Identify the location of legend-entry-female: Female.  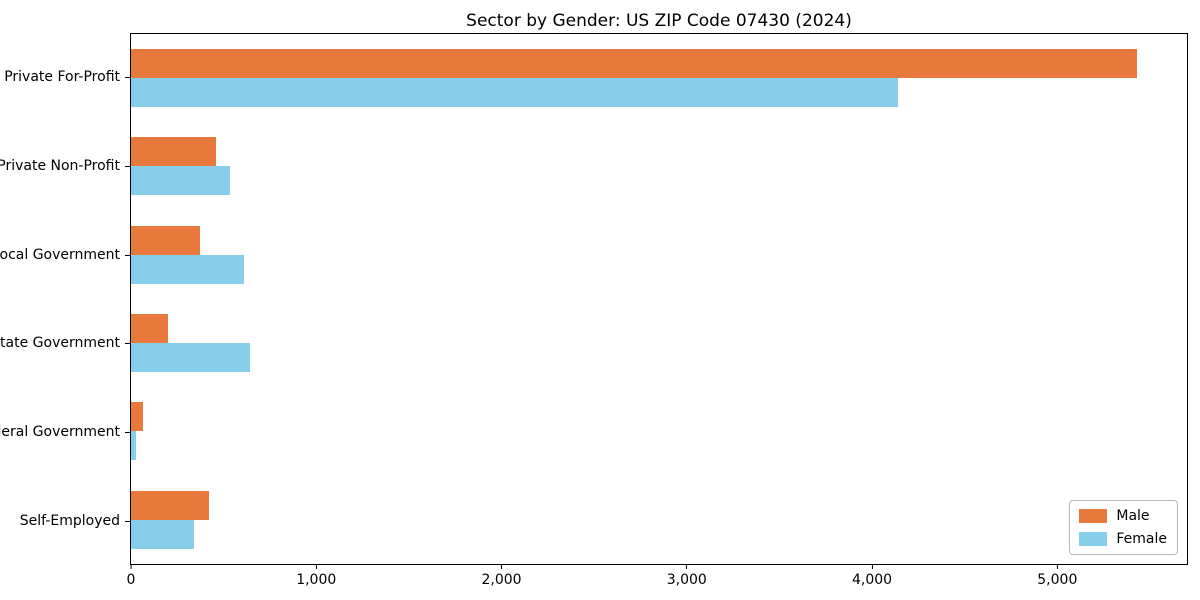
(1123, 539).